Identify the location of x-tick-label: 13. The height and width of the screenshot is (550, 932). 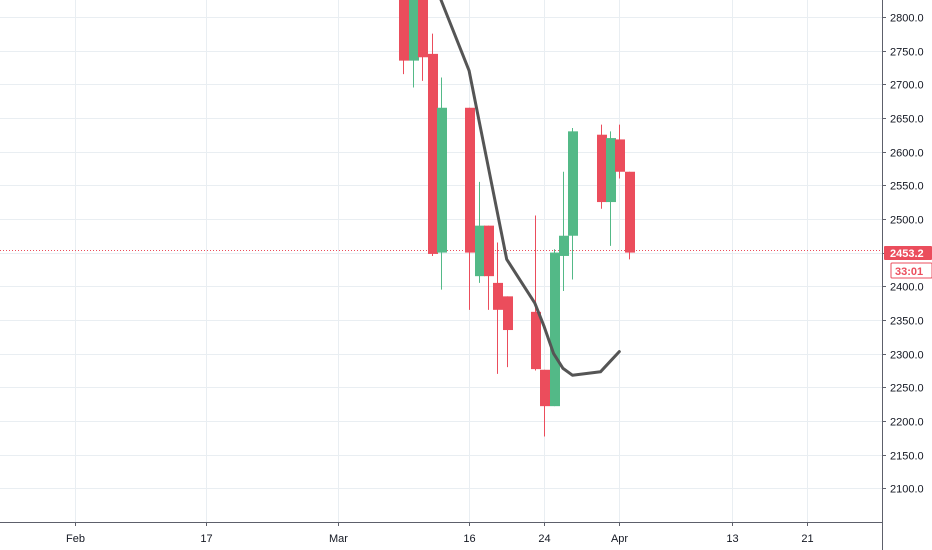
(732, 539).